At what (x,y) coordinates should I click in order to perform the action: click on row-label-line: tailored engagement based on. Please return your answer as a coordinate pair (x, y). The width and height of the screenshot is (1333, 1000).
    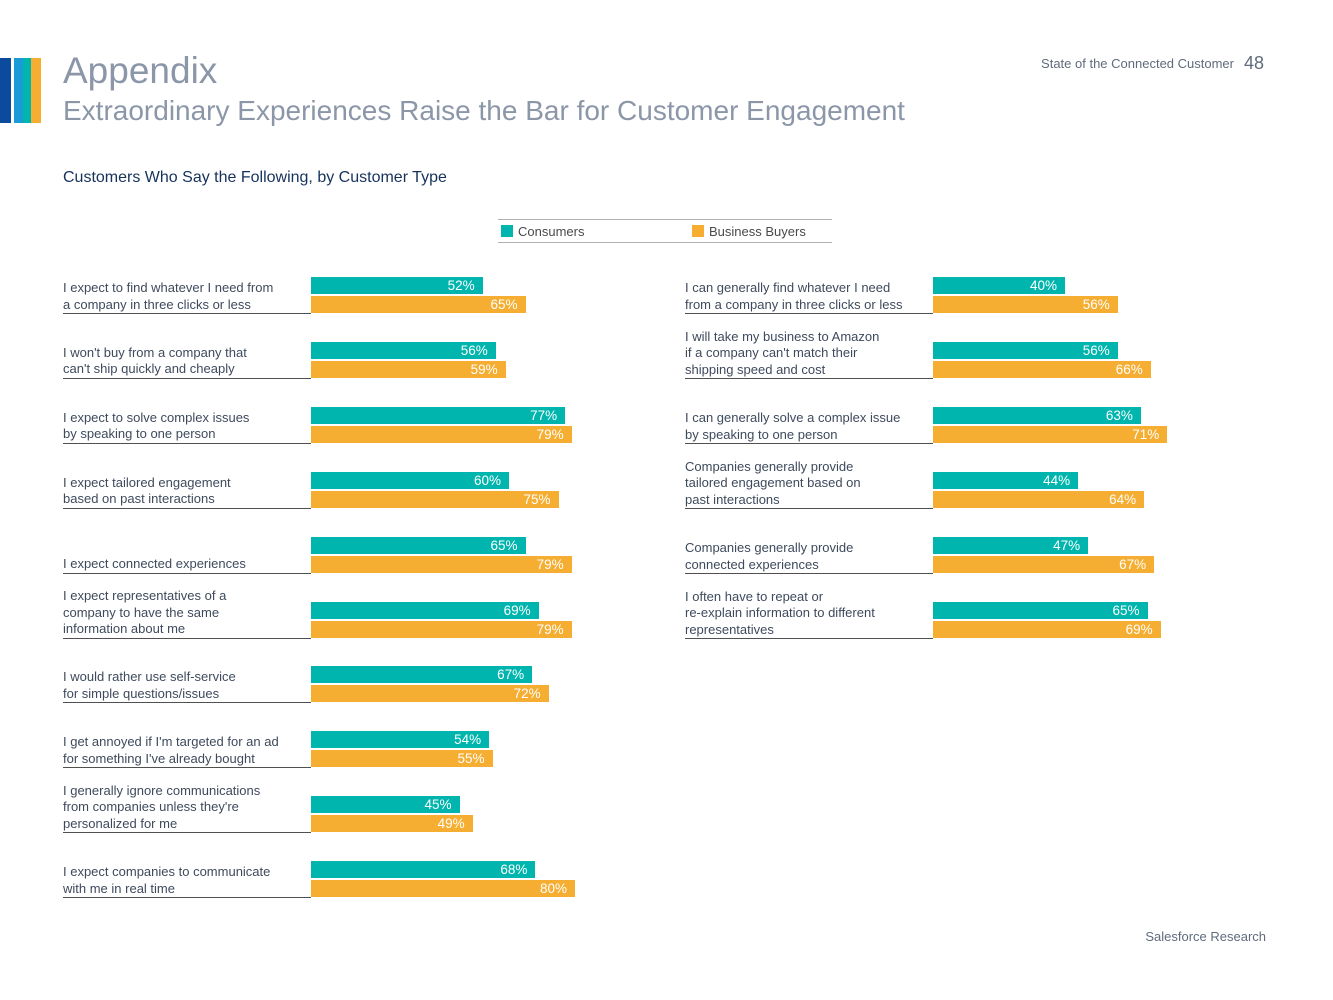
    Looking at the image, I should click on (773, 482).